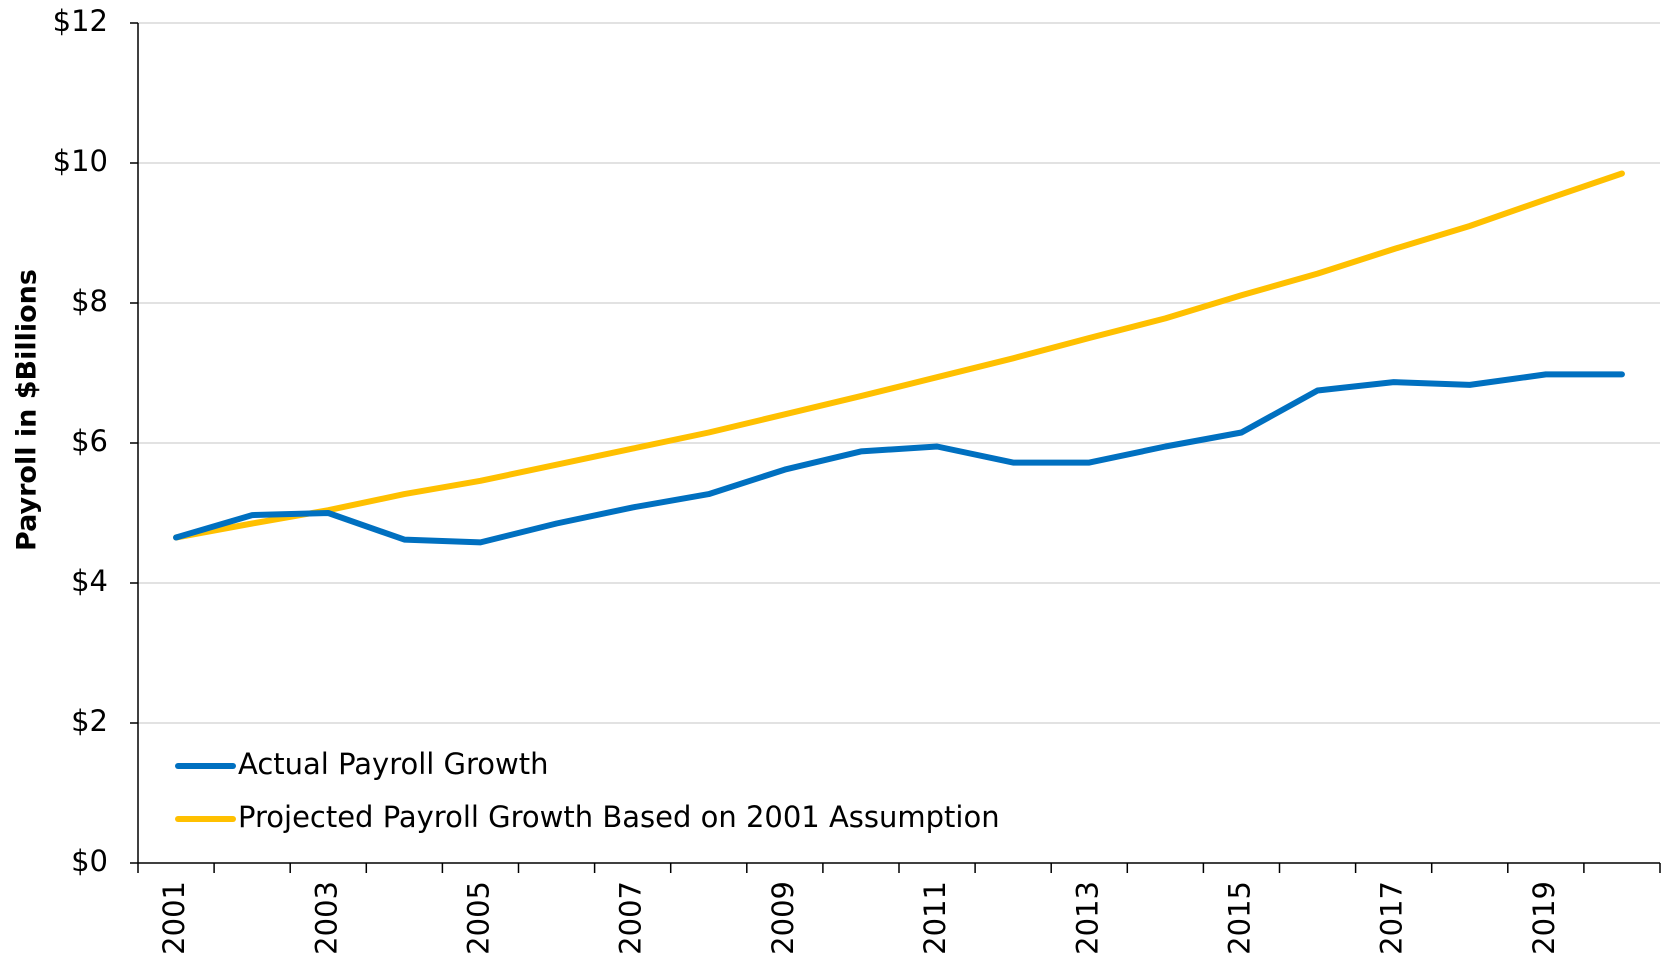  What do you see at coordinates (326, 918) in the screenshot?
I see `x-tick-label: 2003` at bounding box center [326, 918].